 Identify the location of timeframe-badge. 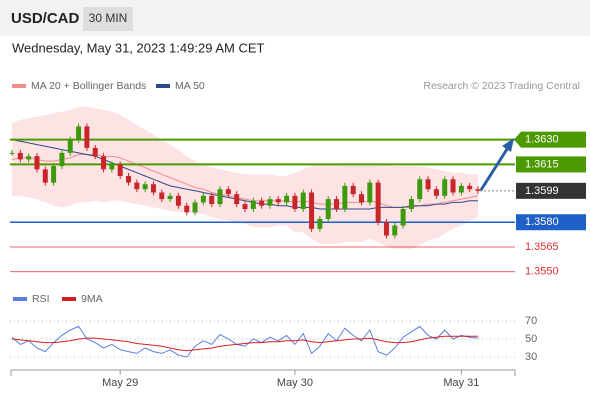
(108, 19).